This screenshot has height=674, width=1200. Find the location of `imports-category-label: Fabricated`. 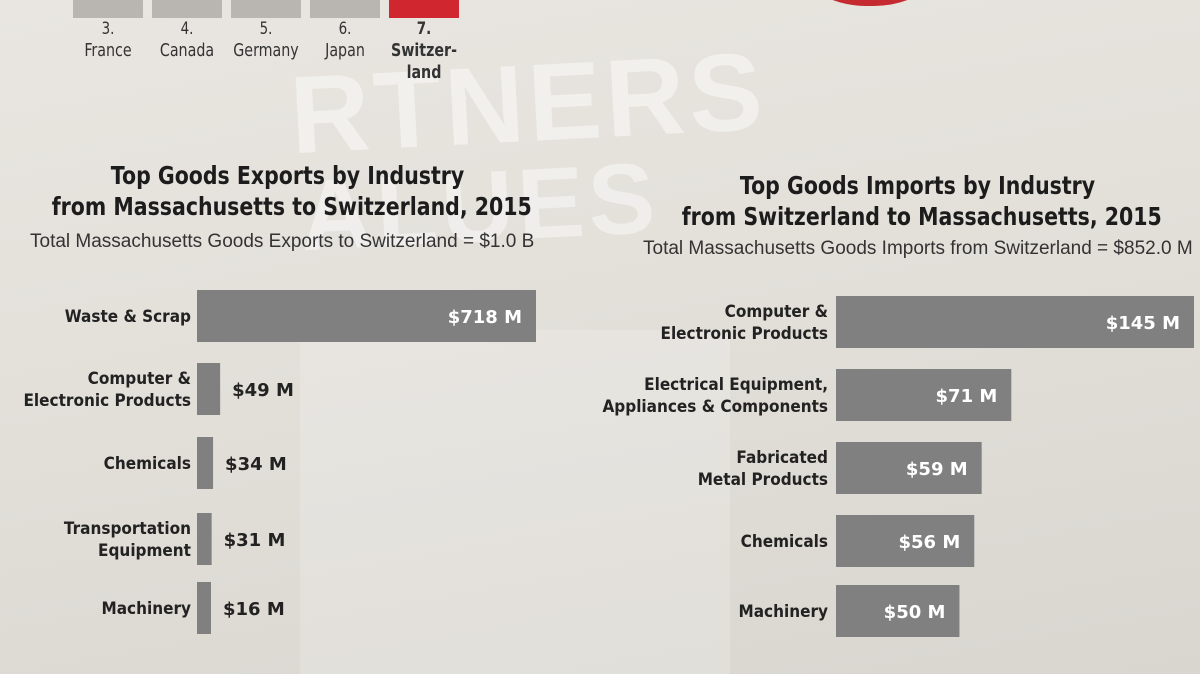

imports-category-label: Fabricated is located at coordinates (782, 457).